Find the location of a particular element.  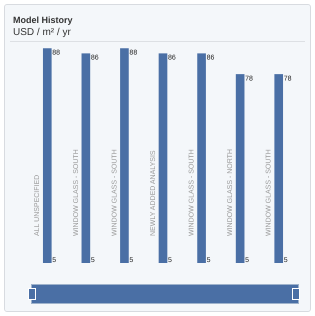

chart-subtitle: USD / m² / yr is located at coordinates (42, 32).